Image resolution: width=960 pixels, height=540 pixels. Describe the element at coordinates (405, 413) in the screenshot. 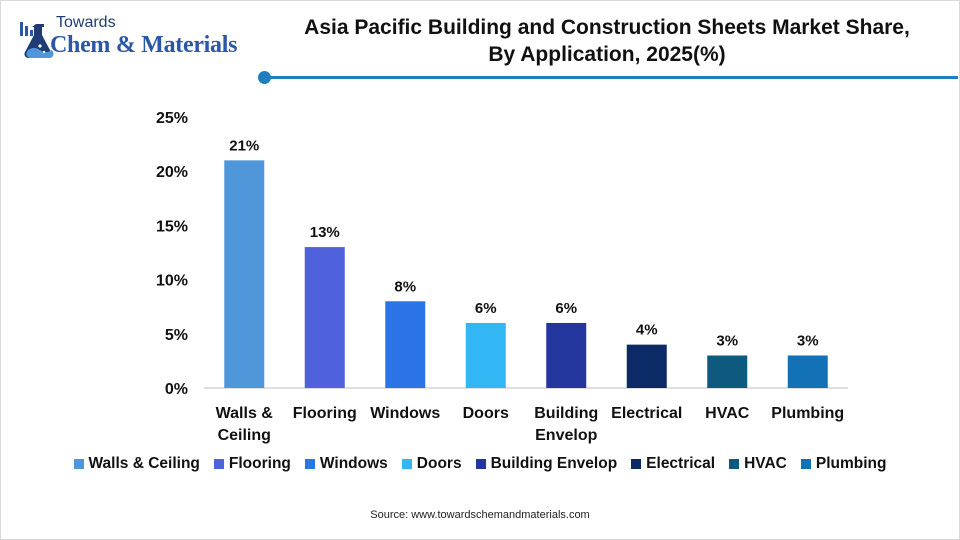

I see `x-tick-label: Windows` at that location.